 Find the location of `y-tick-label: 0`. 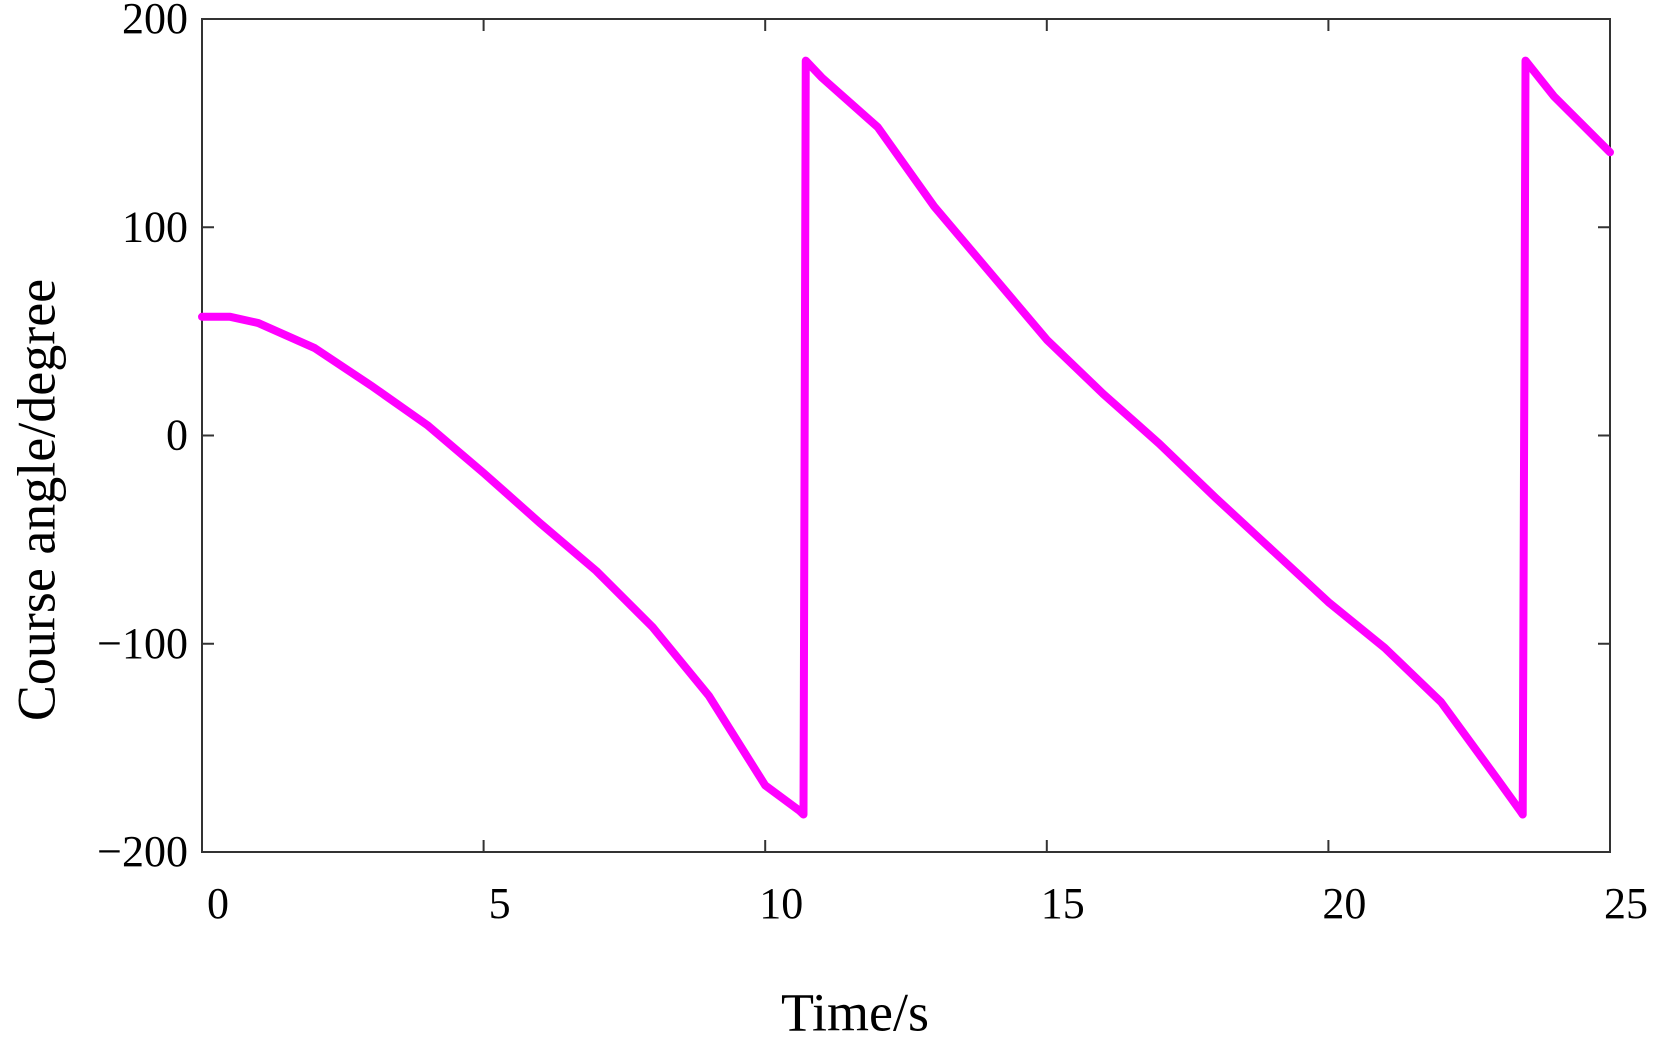

y-tick-label: 0 is located at coordinates (177, 435).